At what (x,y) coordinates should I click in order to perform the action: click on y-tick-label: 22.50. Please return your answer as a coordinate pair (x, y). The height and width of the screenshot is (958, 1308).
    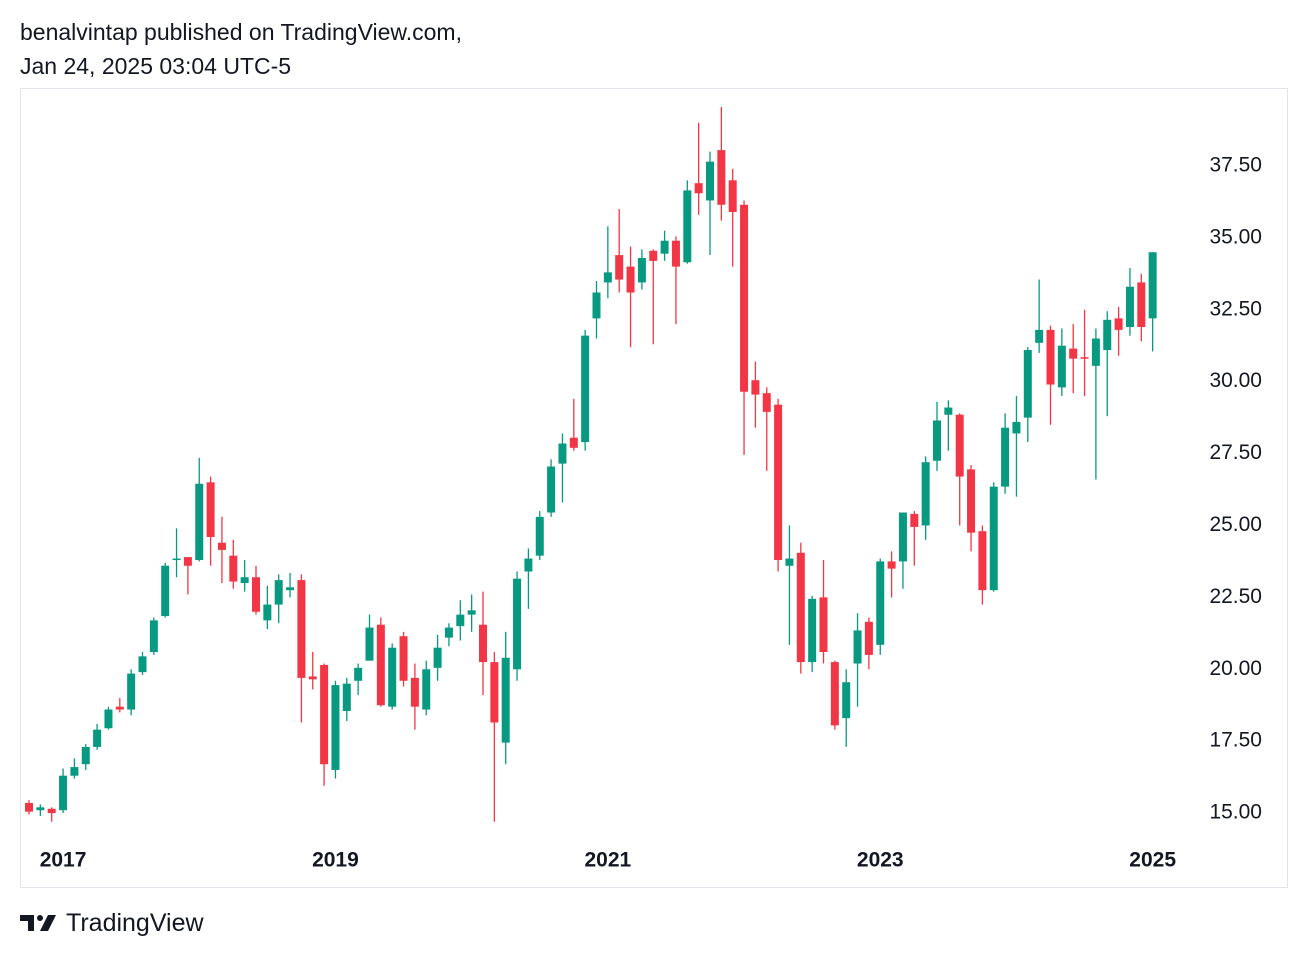
    Looking at the image, I should click on (1235, 596).